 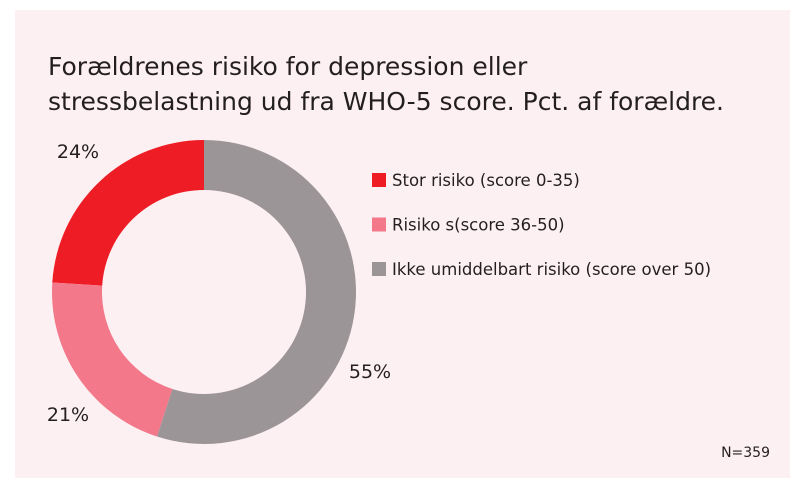 I want to click on legend-label: Risiko s(score 36-50), so click(x=478, y=225).